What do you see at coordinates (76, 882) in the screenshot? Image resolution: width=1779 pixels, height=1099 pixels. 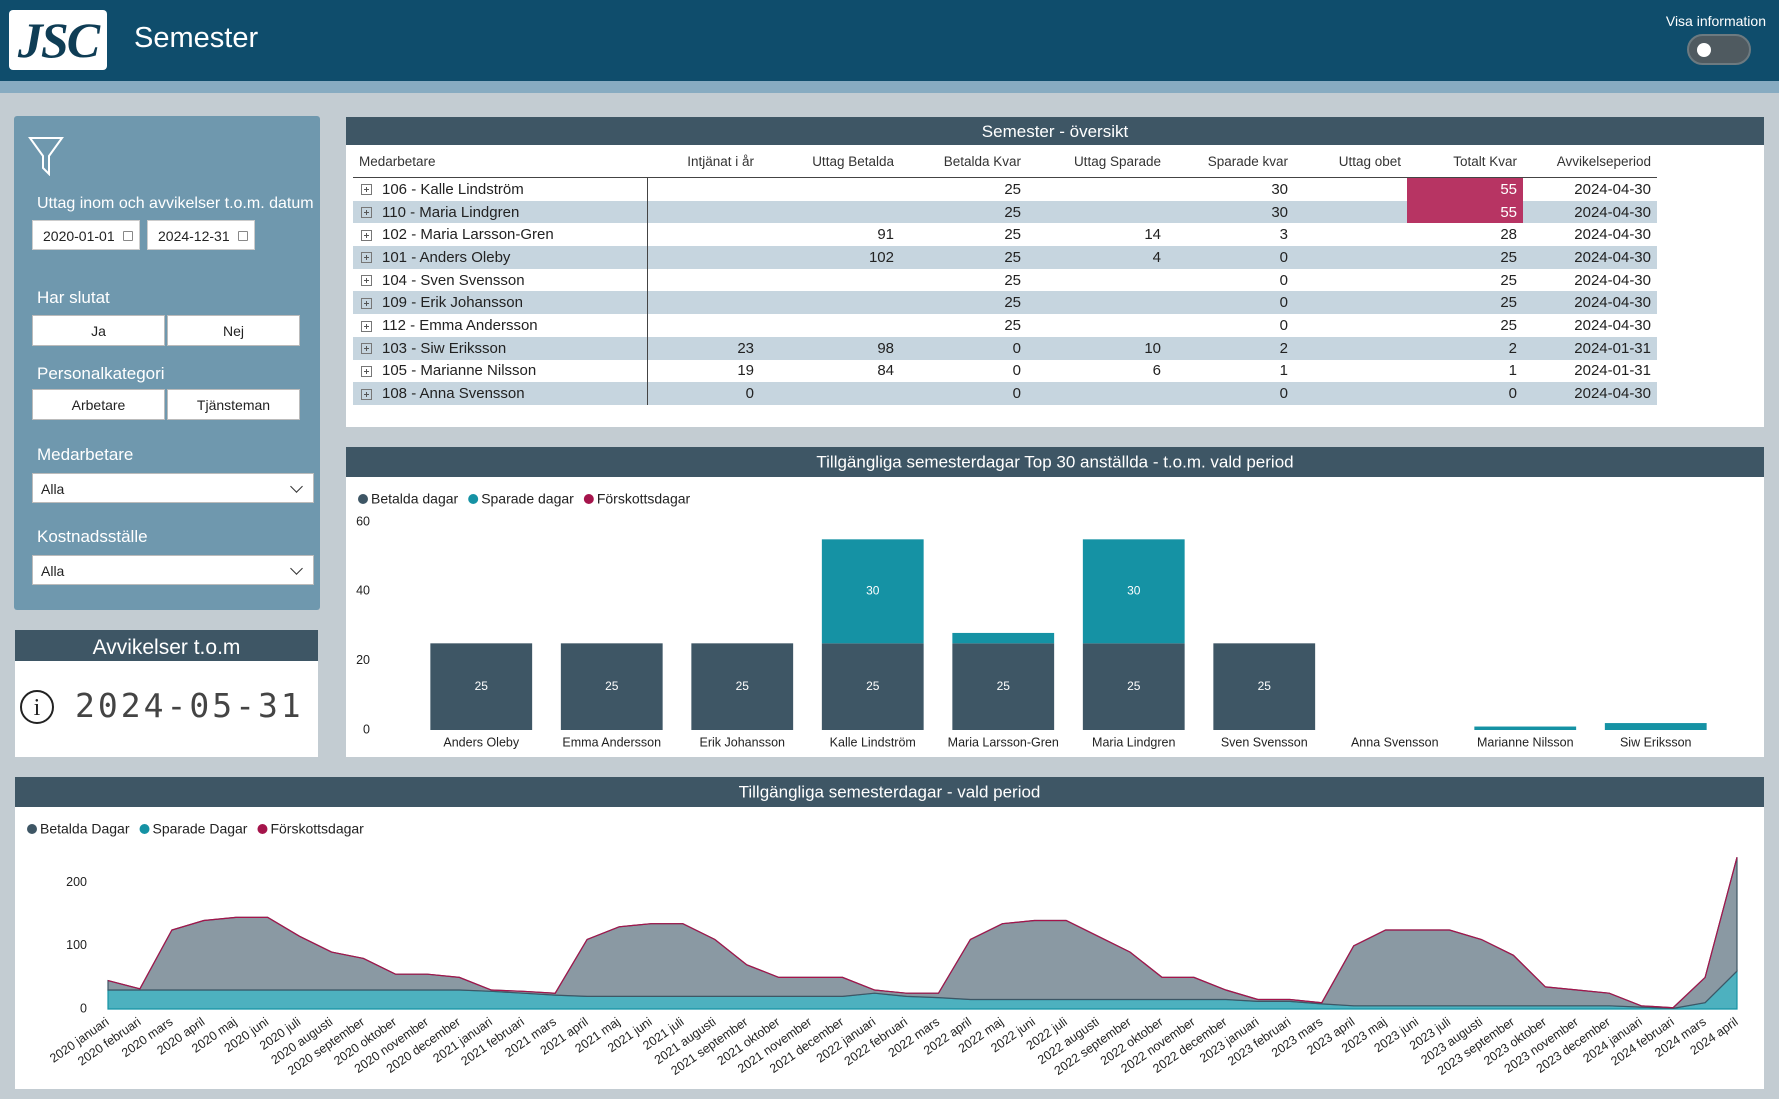 I see `y-tick-label: 200` at bounding box center [76, 882].